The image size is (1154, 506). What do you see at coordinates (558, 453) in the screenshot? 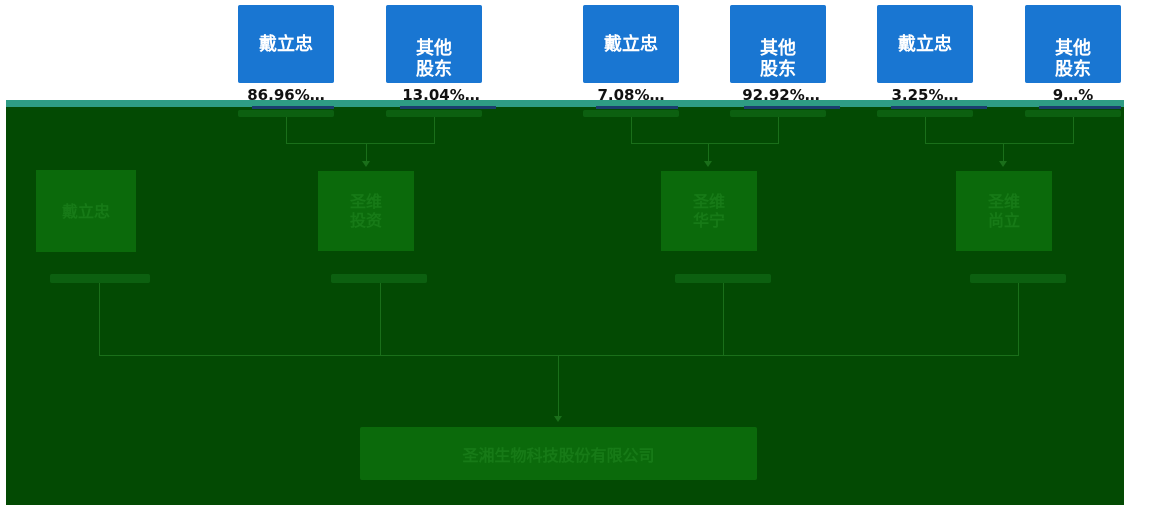
I see `company-box: 圣湘生物科技股份有限公司` at bounding box center [558, 453].